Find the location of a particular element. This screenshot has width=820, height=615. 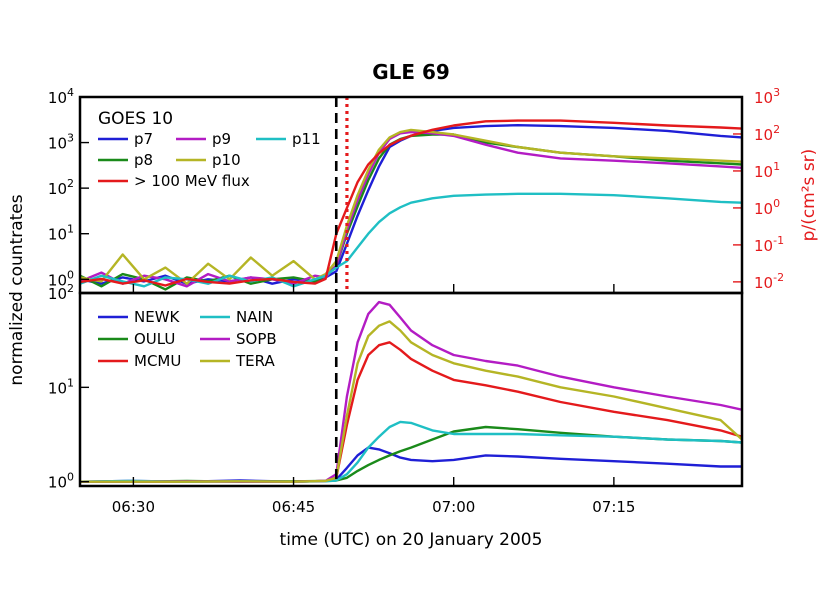

x-tick-label: 07:00 is located at coordinates (453, 507).